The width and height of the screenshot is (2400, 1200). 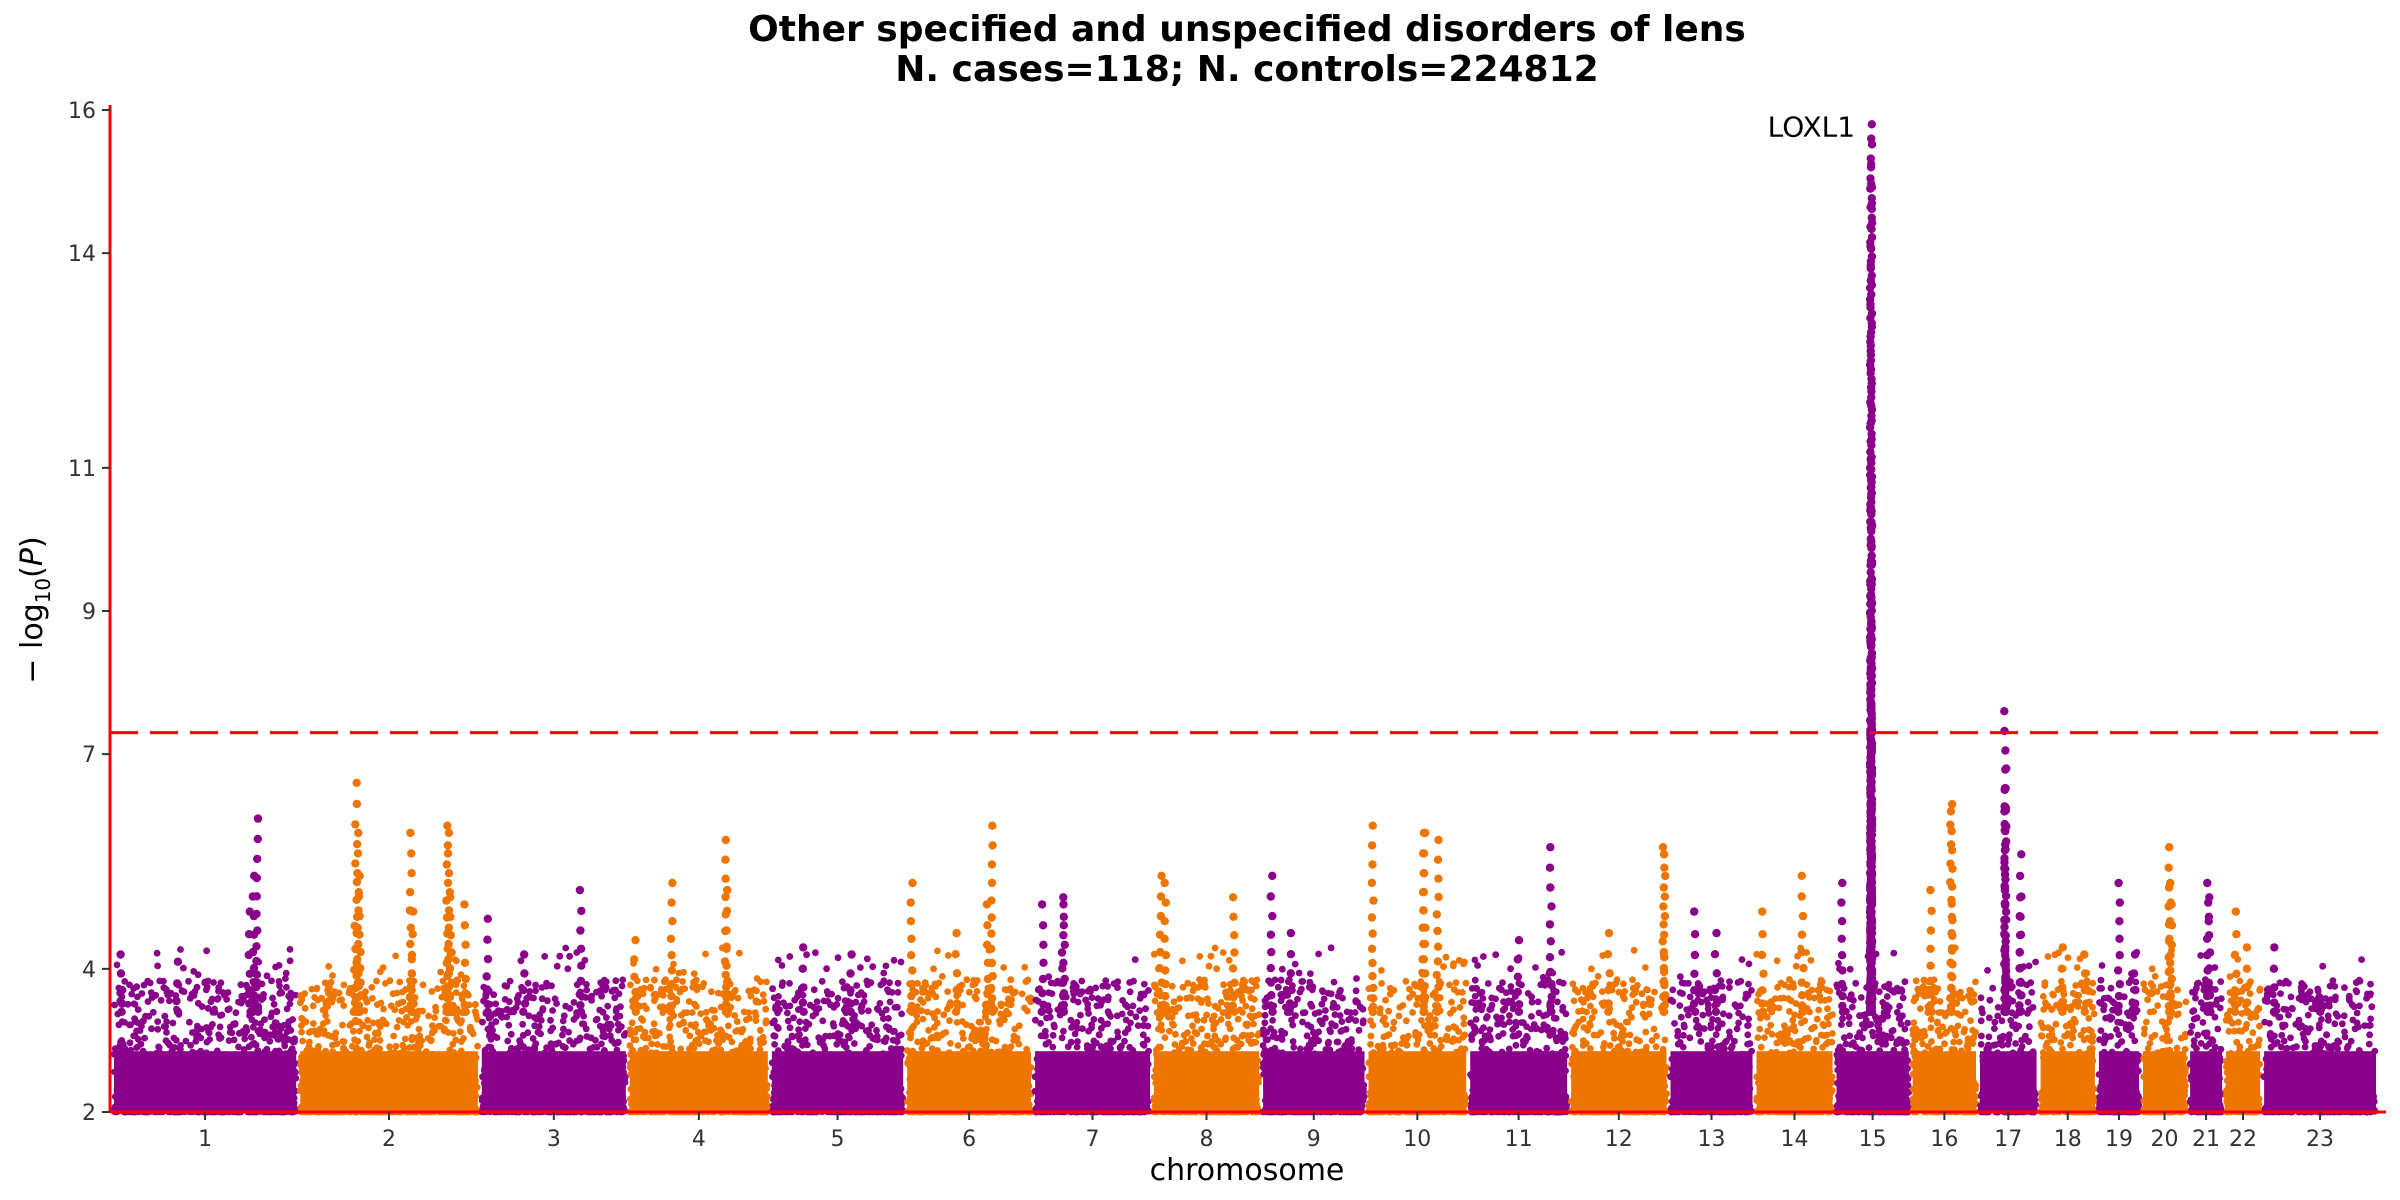 I want to click on chromosome-3-points, so click(x=554, y=1000).